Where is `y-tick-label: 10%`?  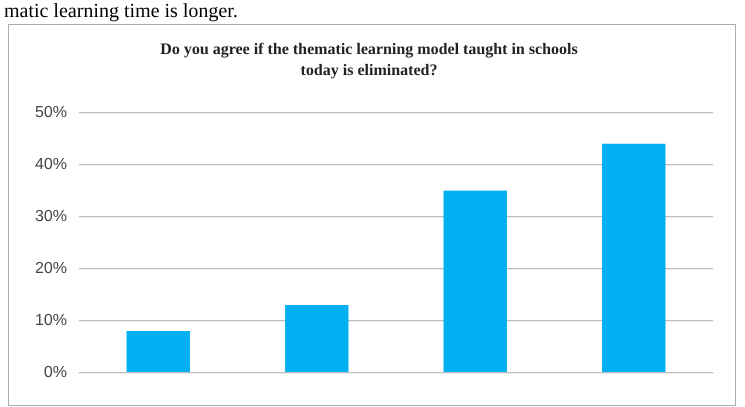 y-tick-label: 10% is located at coordinates (51, 321).